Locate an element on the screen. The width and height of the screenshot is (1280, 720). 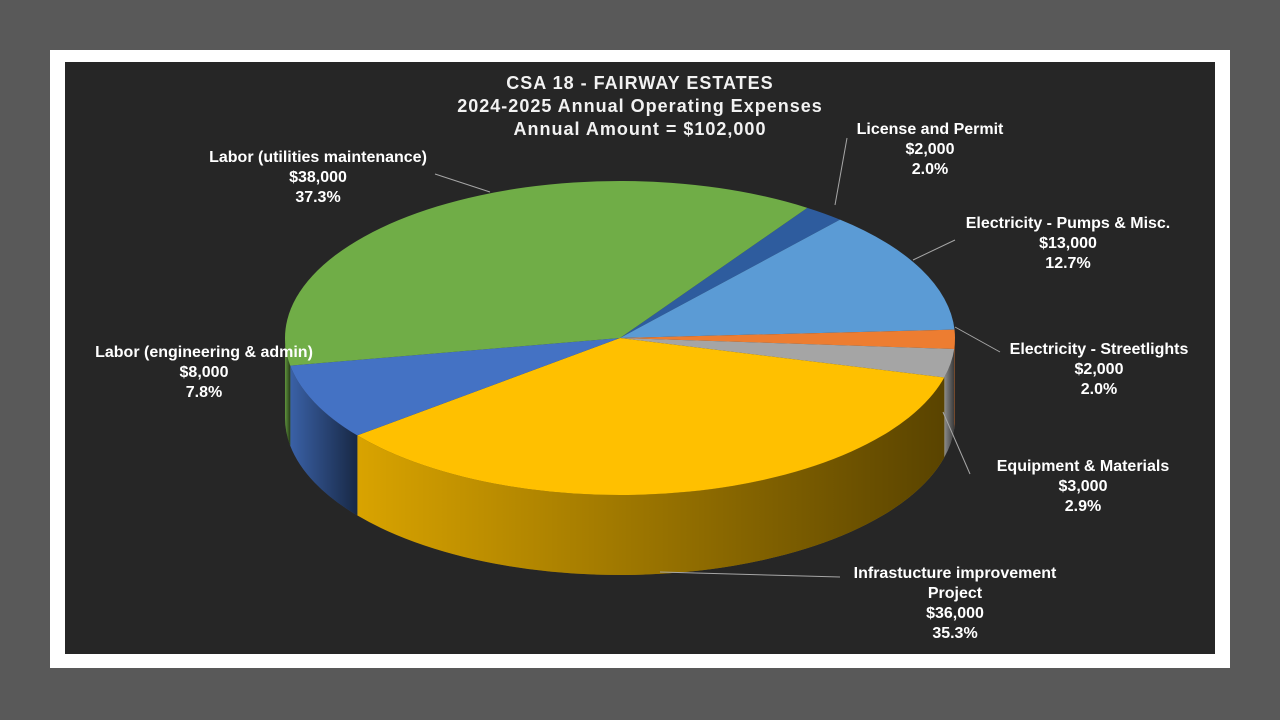
value-label: $13,000 is located at coordinates (1068, 243).